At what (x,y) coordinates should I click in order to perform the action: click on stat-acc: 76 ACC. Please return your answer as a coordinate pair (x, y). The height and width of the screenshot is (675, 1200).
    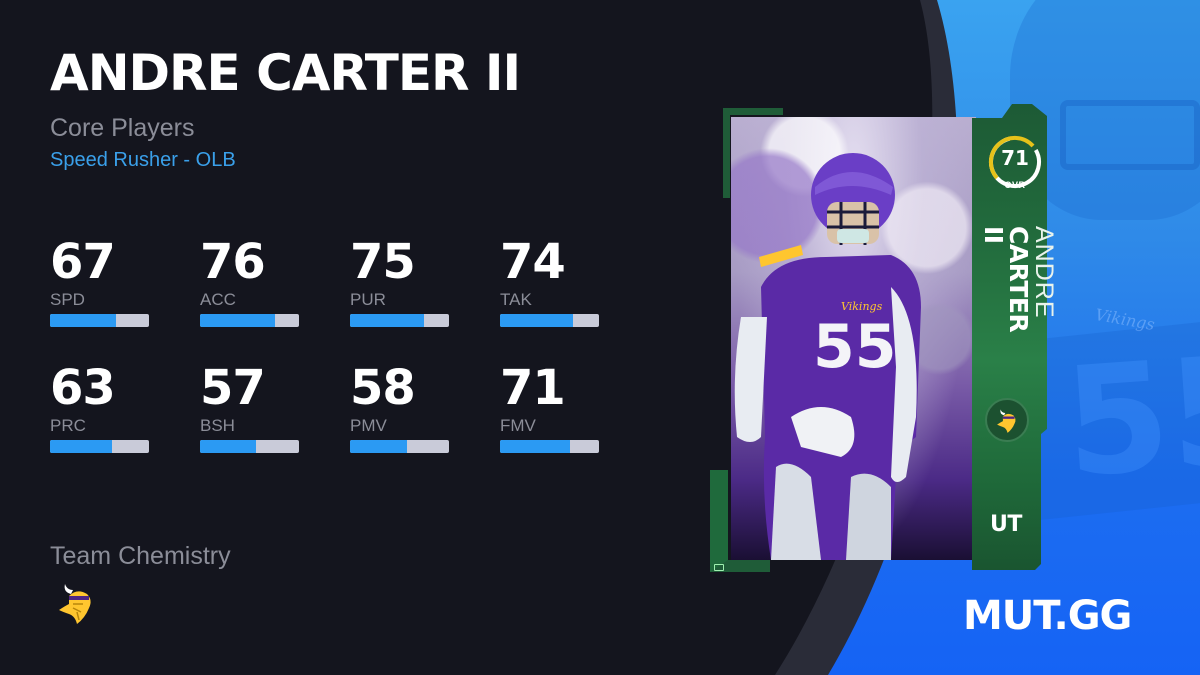
    Looking at the image, I should click on (250, 281).